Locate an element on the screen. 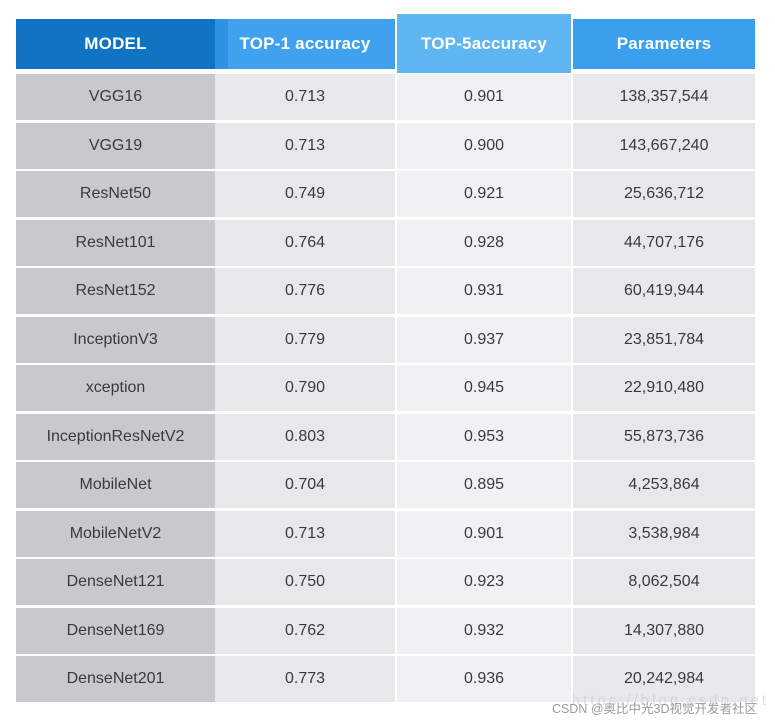 The height and width of the screenshot is (724, 775). cell-parameters: 8,062,504 is located at coordinates (664, 582).